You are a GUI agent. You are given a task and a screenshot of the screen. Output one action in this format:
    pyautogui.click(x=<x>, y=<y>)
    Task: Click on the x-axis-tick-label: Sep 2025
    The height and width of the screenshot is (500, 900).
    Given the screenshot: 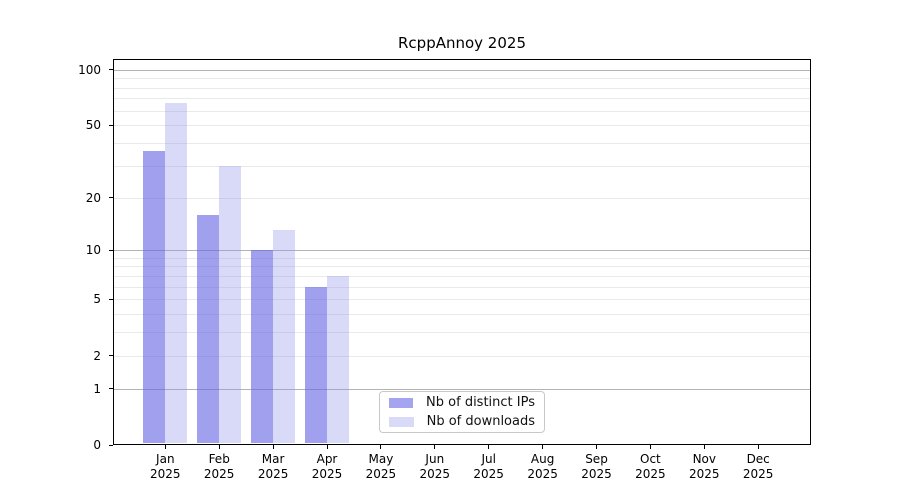 What is the action you would take?
    pyautogui.click(x=597, y=467)
    